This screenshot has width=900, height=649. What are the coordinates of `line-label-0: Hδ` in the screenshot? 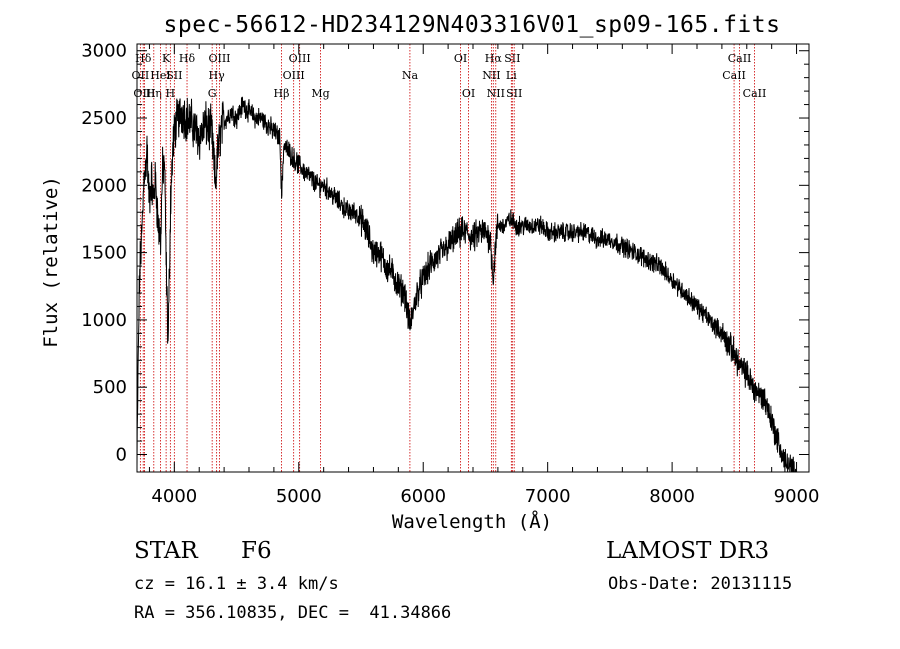 It's located at (143, 58).